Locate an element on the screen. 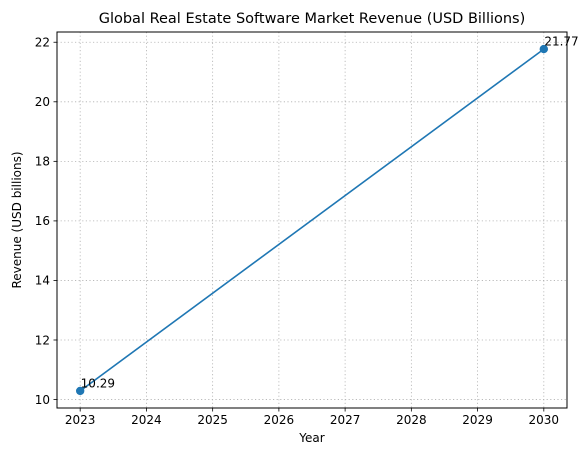 Image resolution: width=579 pixels, height=455 pixels. data-label: 10.29 is located at coordinates (98, 383).